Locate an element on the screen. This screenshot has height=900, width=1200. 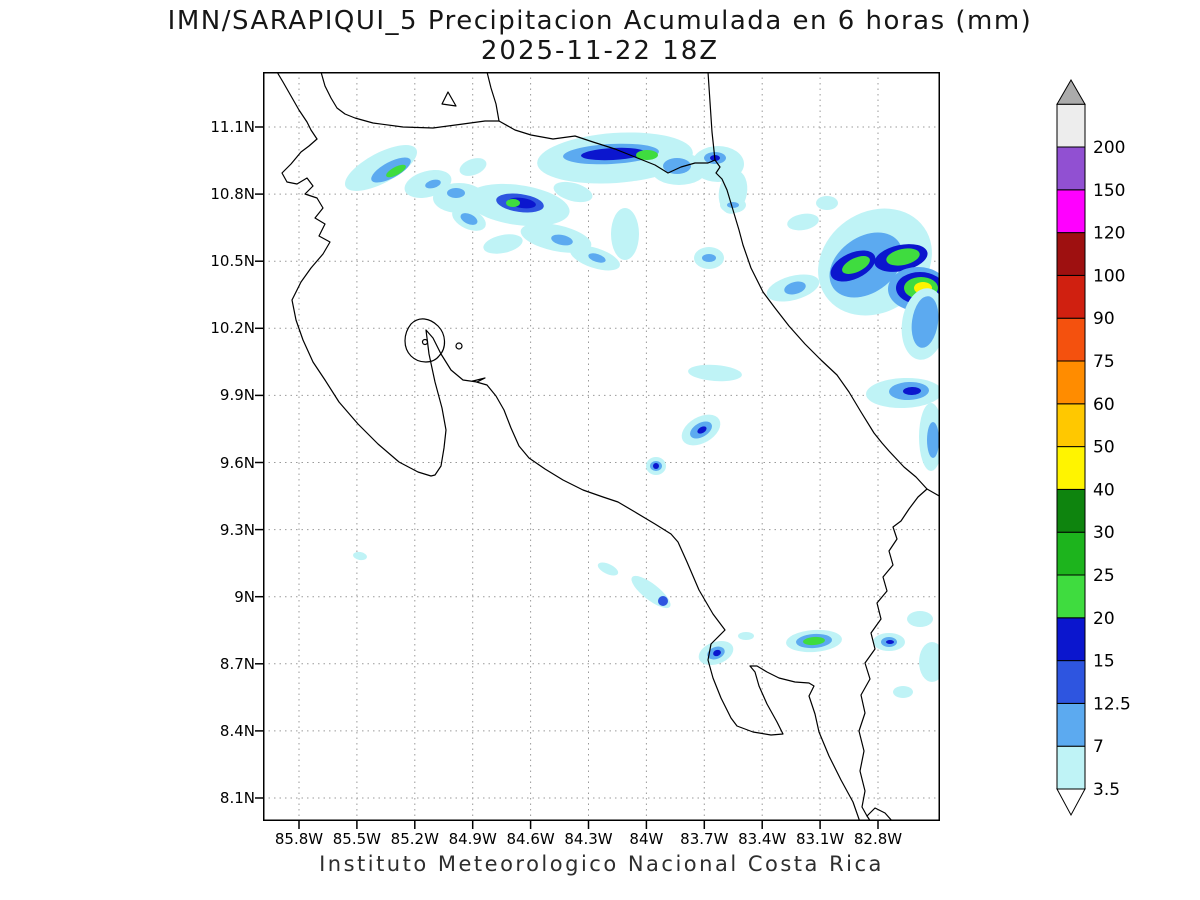
colorbar-label: 12.5 is located at coordinates (1112, 704).